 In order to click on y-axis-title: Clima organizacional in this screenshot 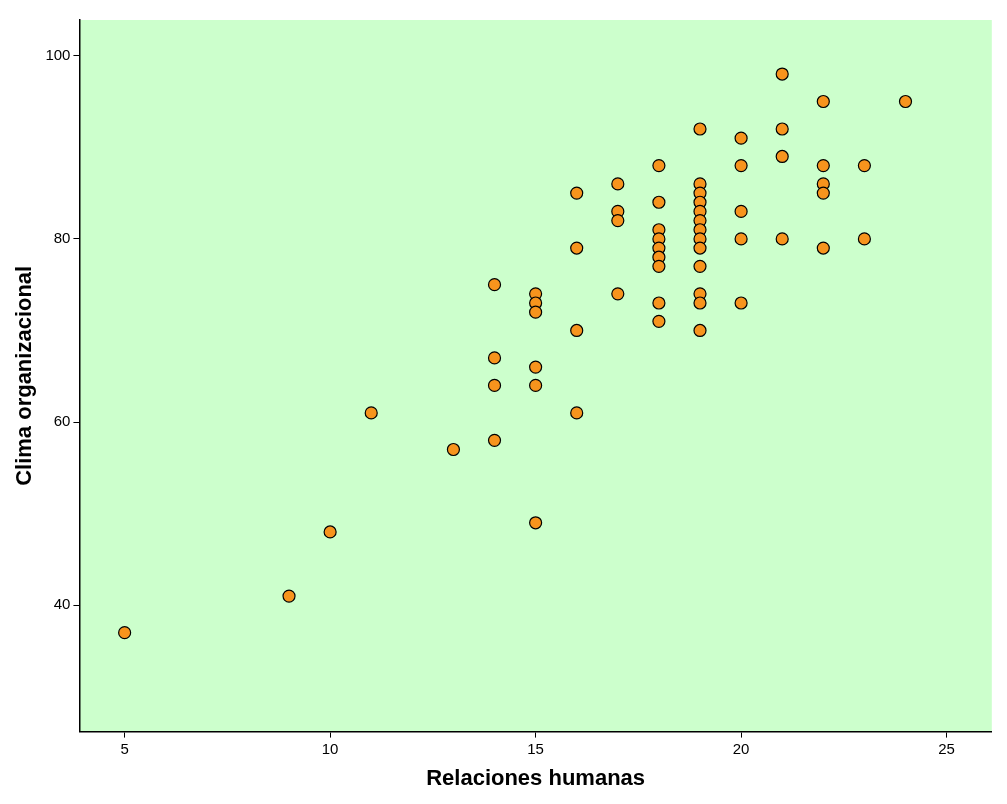, I will do `click(24, 375)`.